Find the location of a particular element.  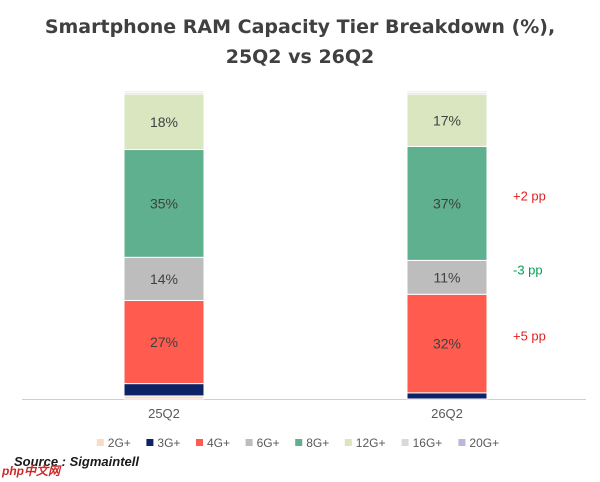

legend-label-12gplus: 12G+ is located at coordinates (371, 443).